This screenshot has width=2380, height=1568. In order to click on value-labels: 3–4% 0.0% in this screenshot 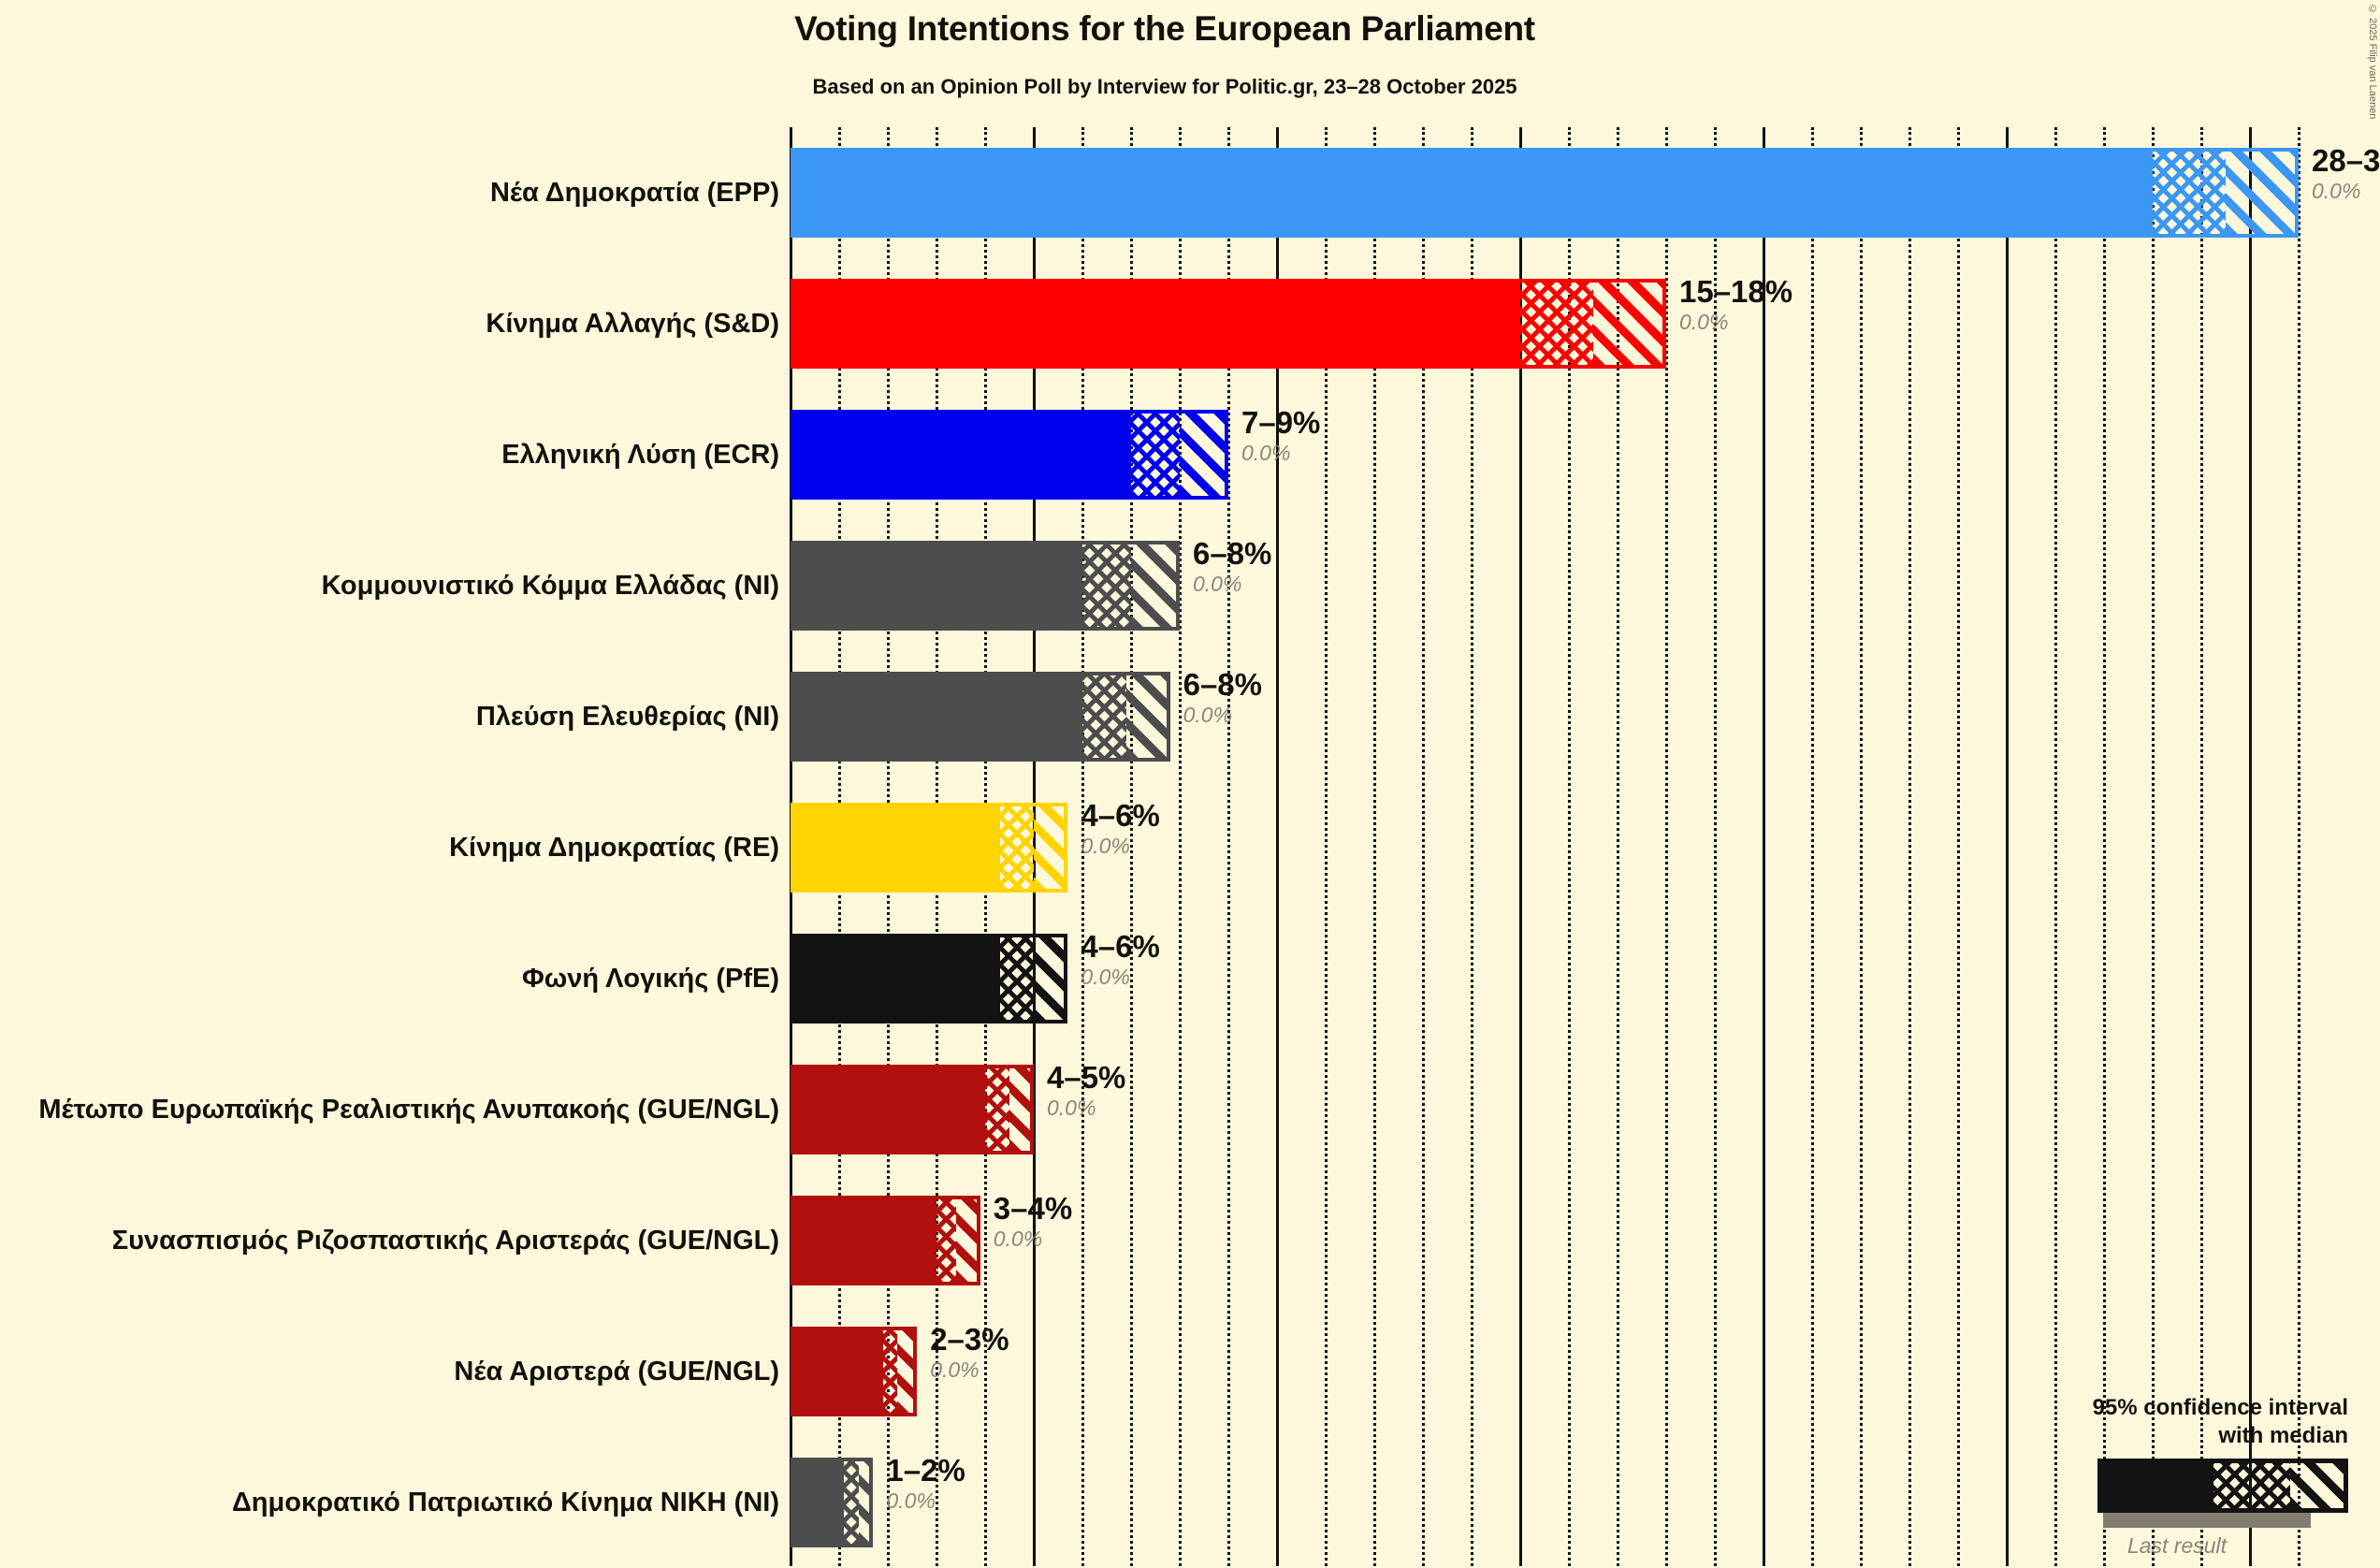, I will do `click(1033, 1221)`.